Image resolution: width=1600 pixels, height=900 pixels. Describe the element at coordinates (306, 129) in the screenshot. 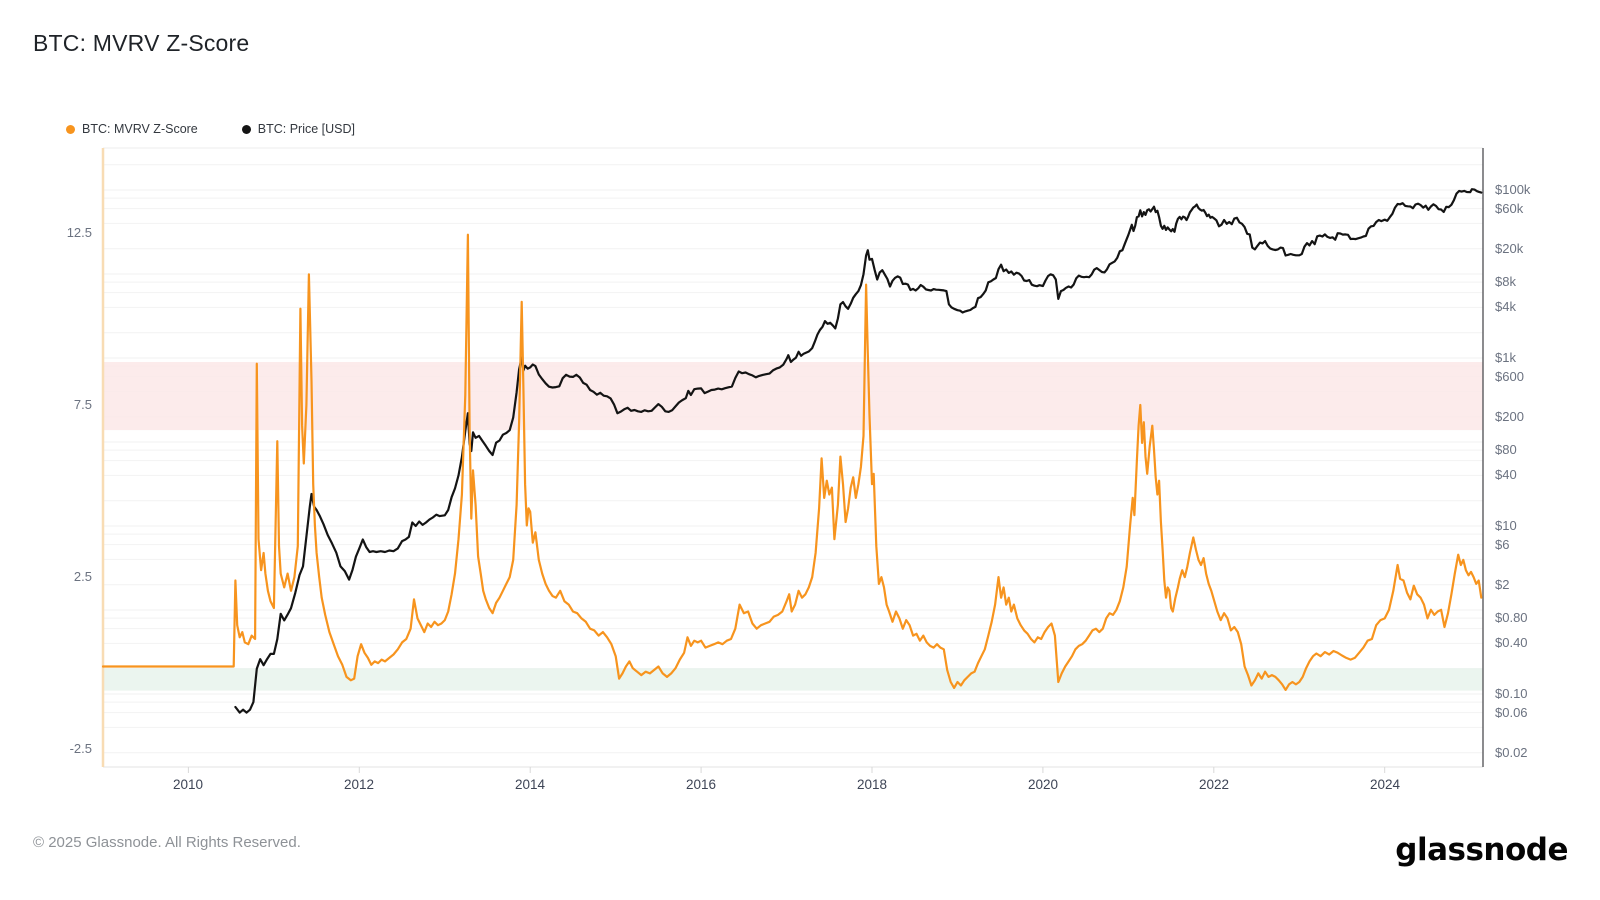

I see `legend-label-price: BTC: Price [USD]` at that location.